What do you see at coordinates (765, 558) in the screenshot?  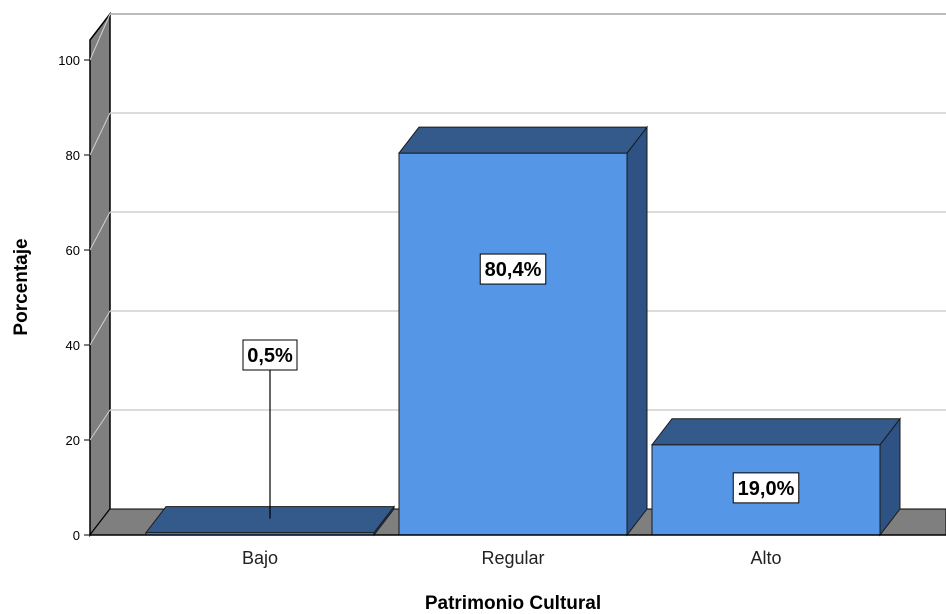 I see `x-category-label: Alto` at bounding box center [765, 558].